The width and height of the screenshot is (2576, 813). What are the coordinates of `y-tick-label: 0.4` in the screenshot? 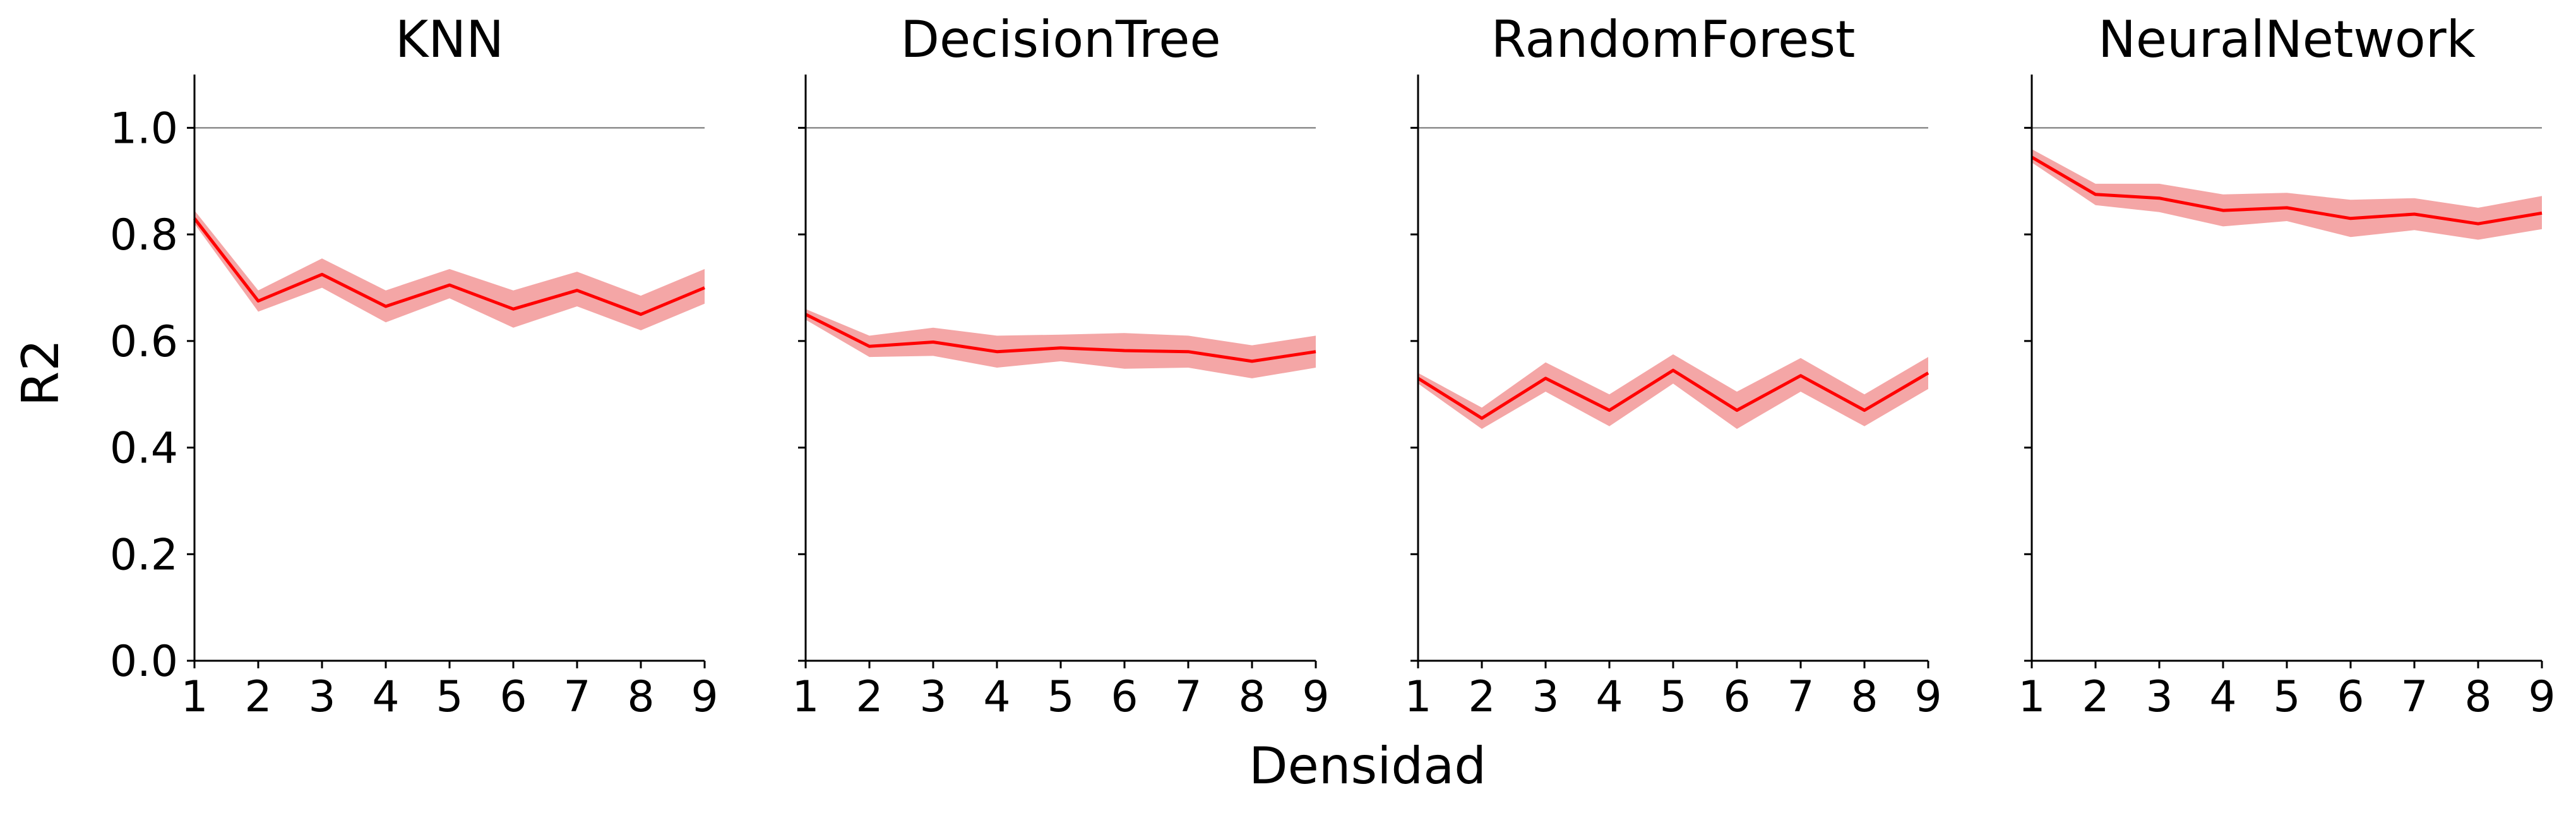 It's located at (144, 449).